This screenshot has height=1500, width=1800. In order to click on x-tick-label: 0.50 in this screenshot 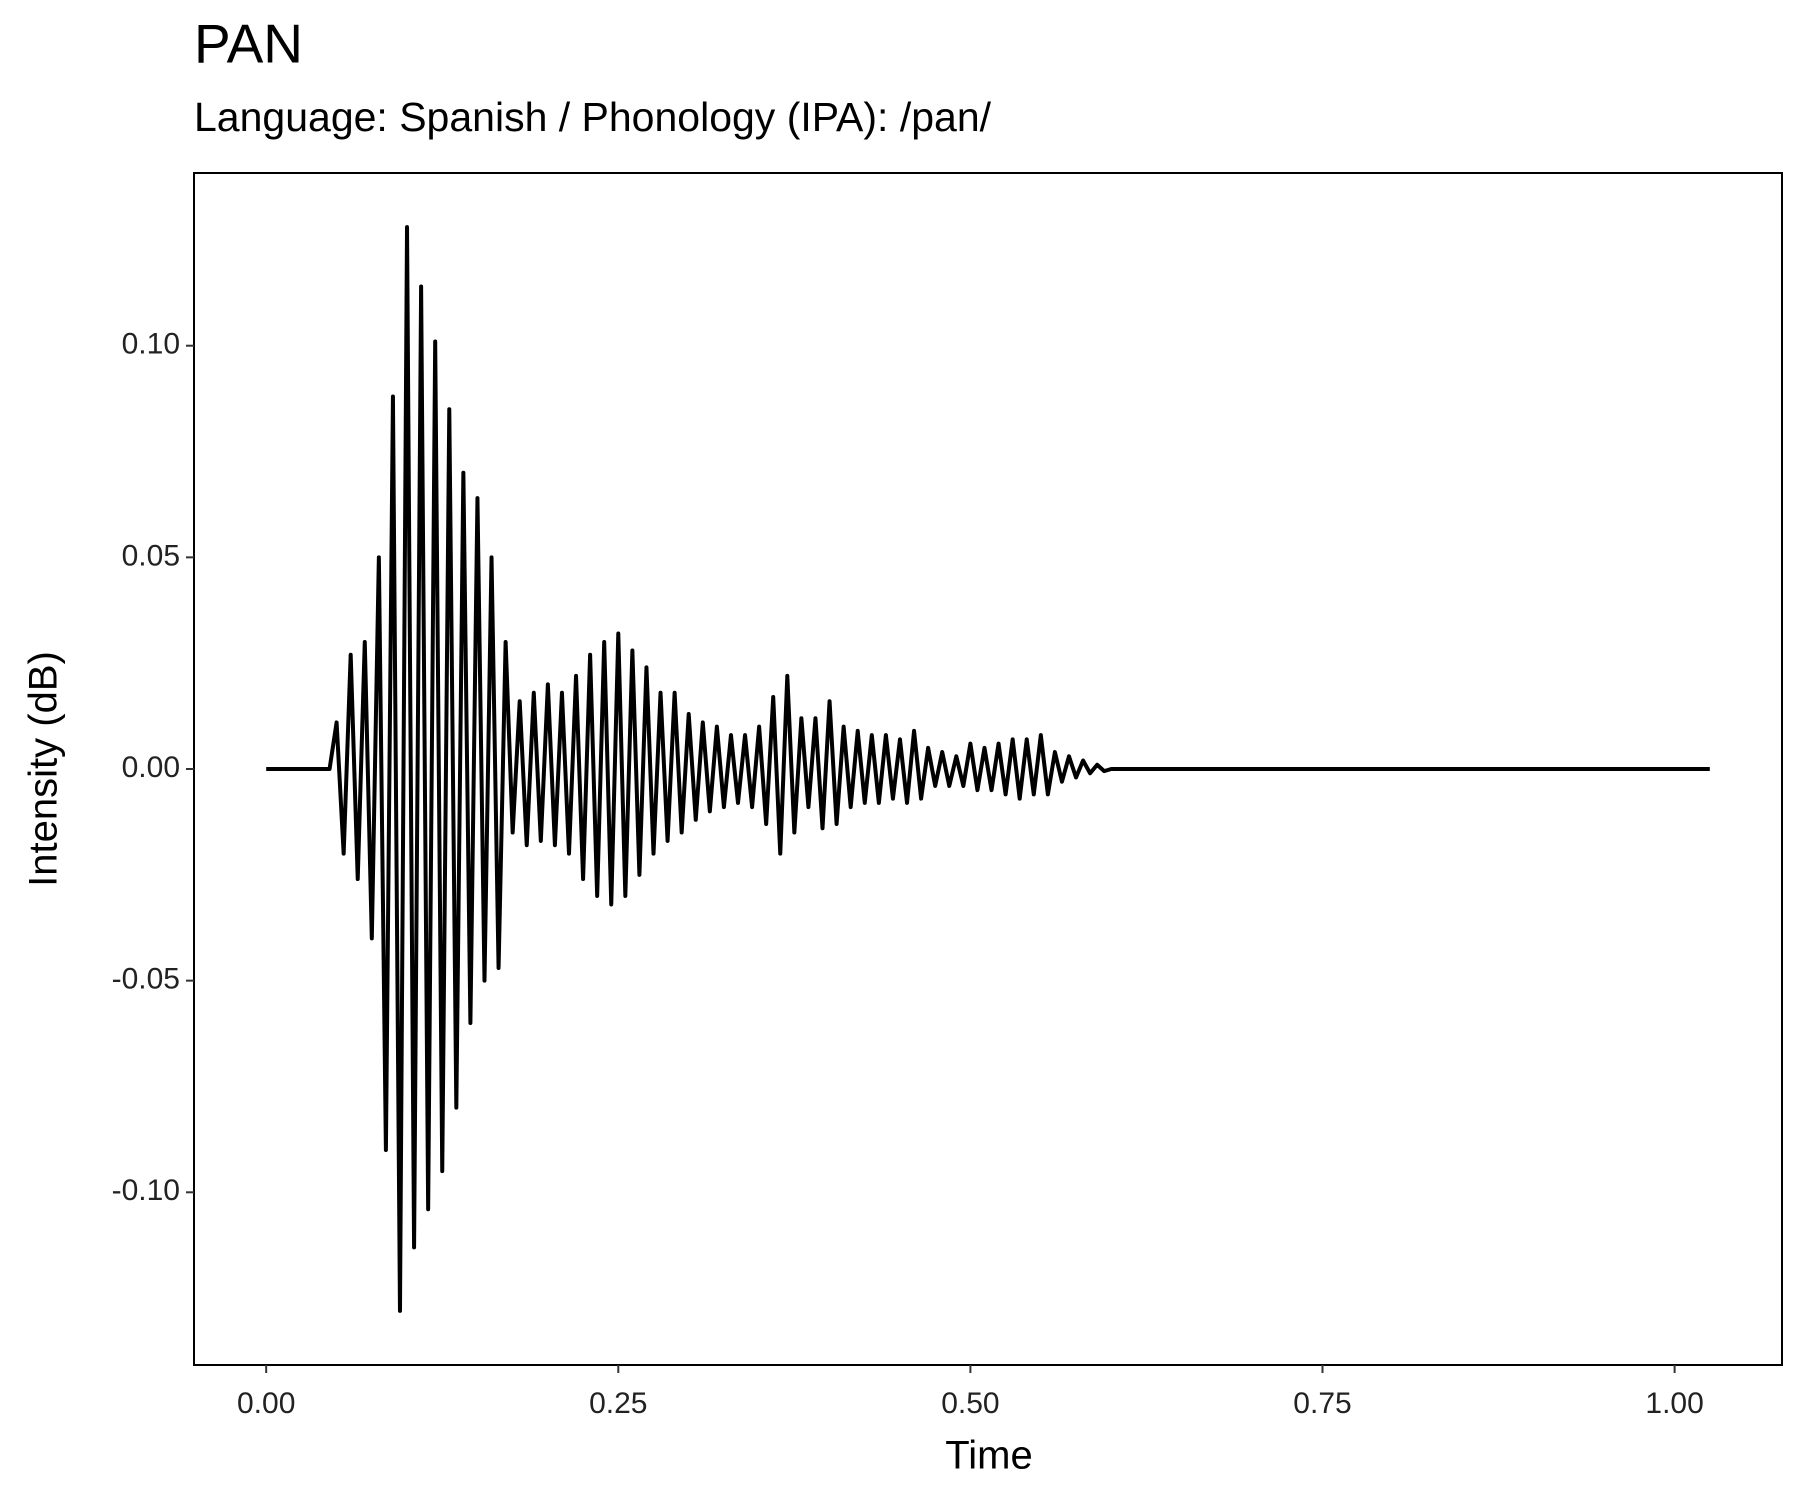, I will do `click(970, 1403)`.